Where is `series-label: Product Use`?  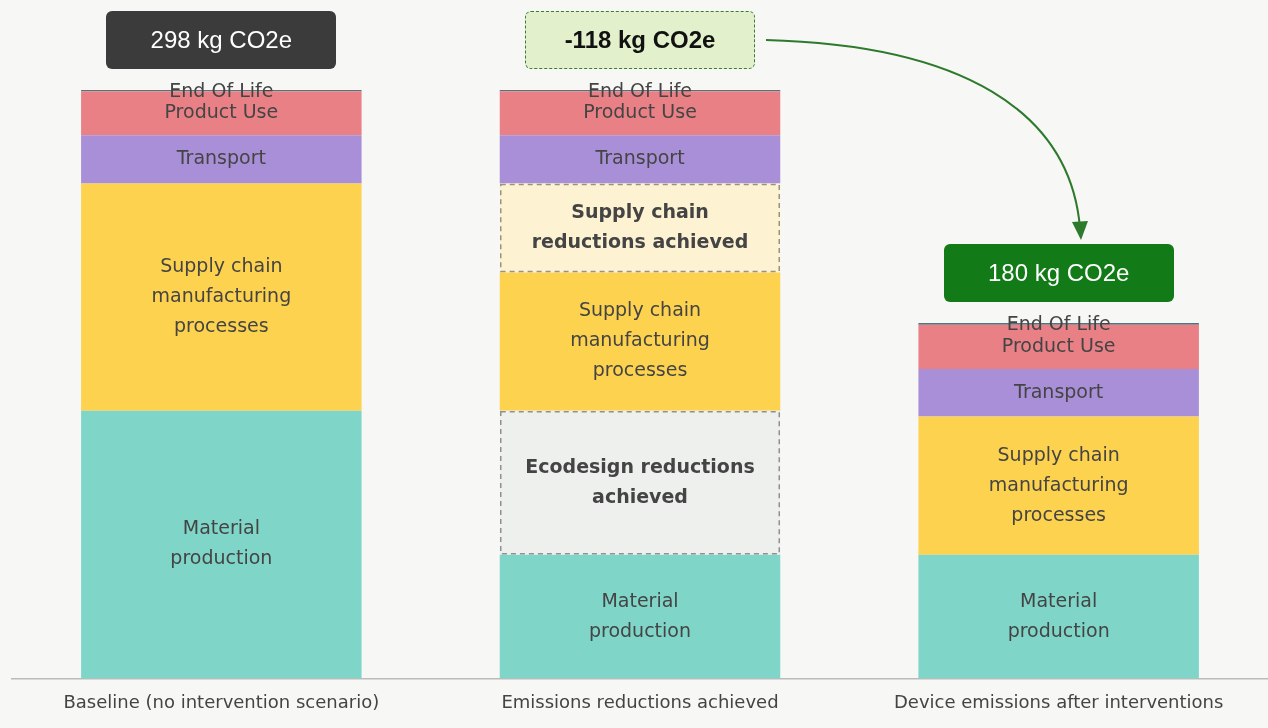 series-label: Product Use is located at coordinates (221, 111).